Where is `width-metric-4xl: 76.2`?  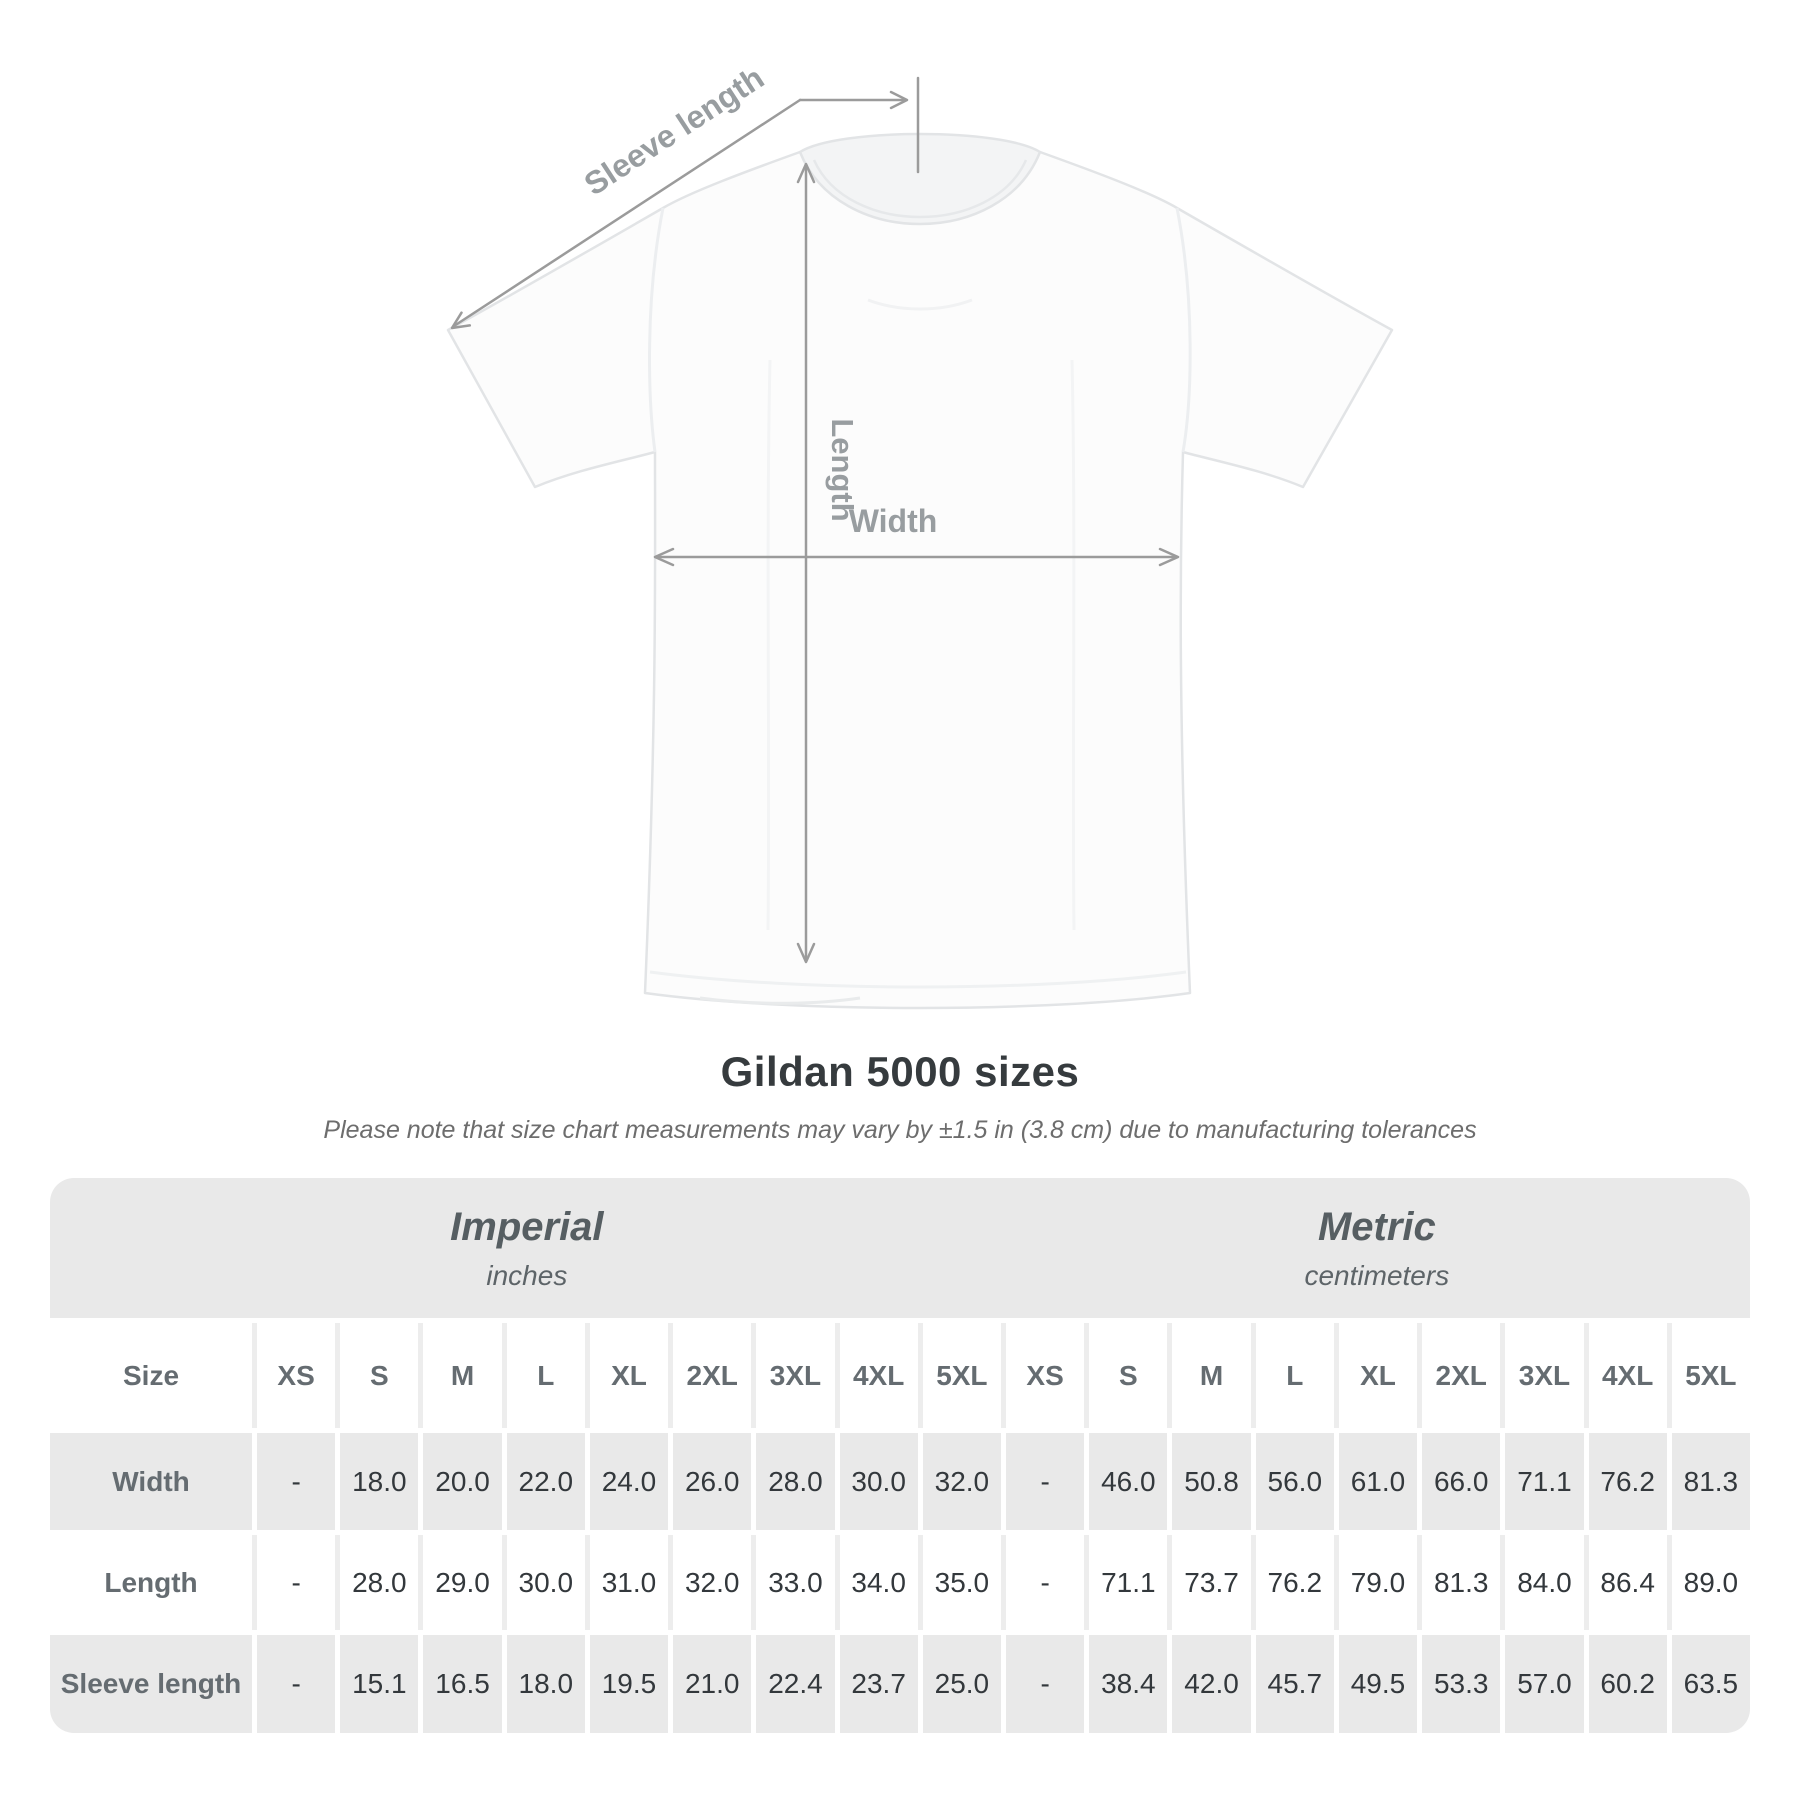 width-metric-4xl: 76.2 is located at coordinates (1627, 1481).